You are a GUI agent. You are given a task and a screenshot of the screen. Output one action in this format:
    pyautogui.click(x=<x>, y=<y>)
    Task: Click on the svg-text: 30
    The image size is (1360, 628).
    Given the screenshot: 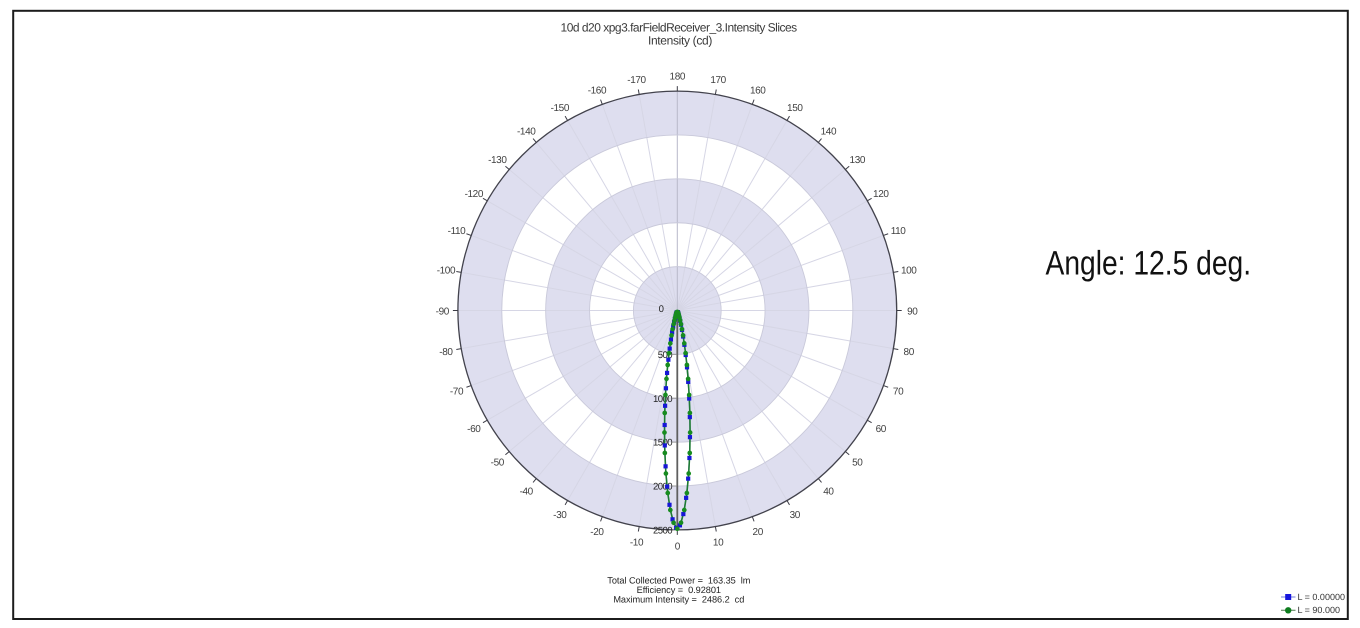 What is the action you would take?
    pyautogui.click(x=795, y=515)
    